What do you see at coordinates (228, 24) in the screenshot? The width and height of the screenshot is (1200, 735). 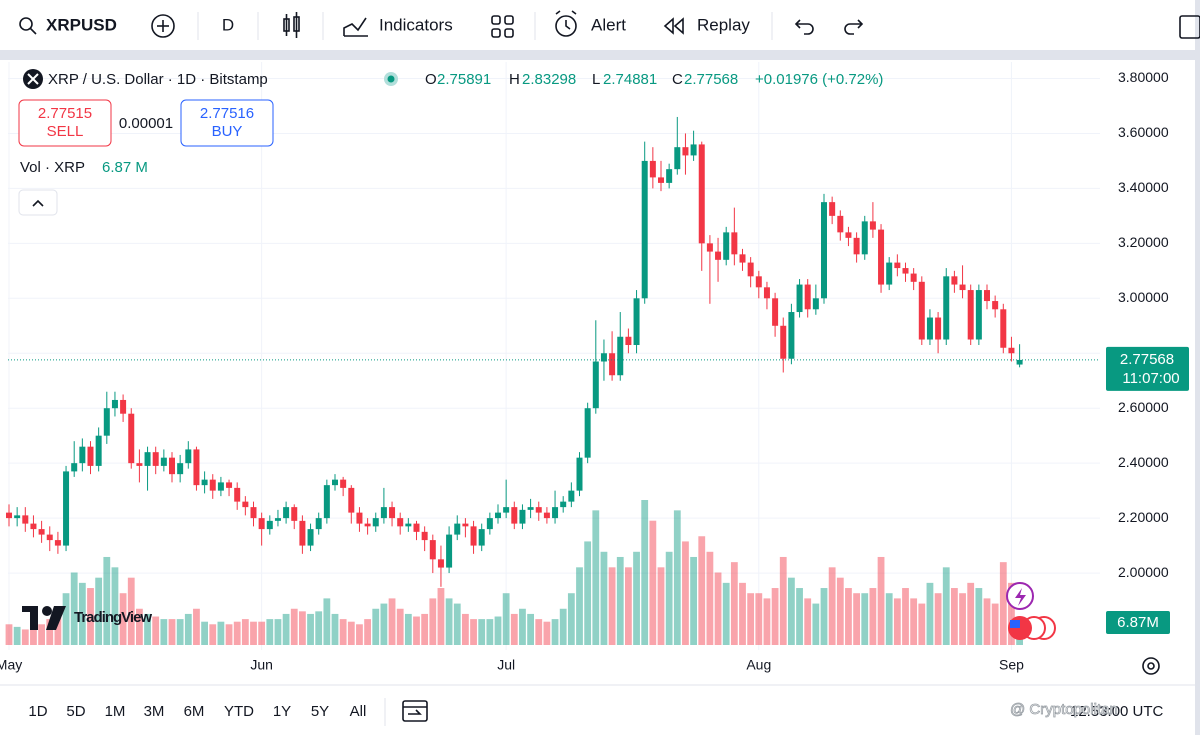 I see `interval: D` at bounding box center [228, 24].